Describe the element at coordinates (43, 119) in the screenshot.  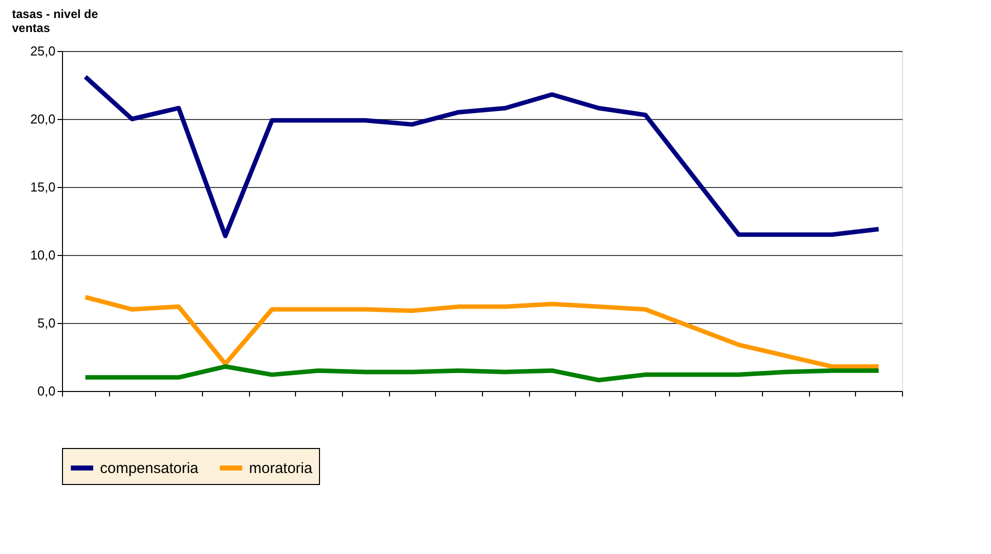
I see `y-tick-label: 20,0` at that location.